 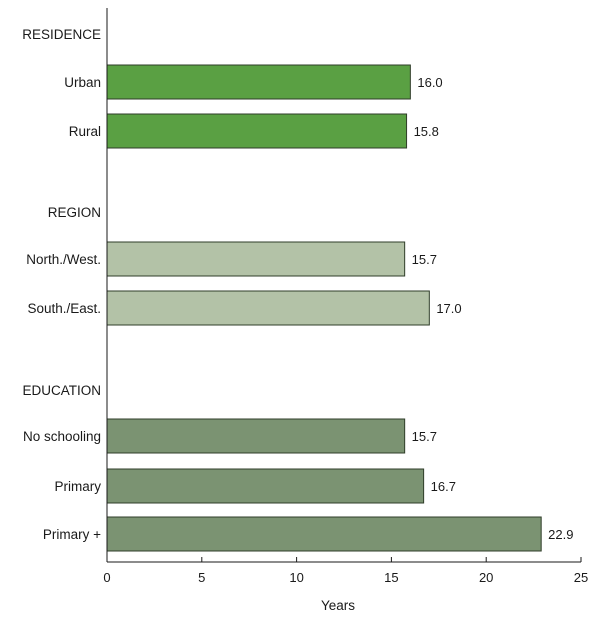 I want to click on group-label-residence: RESIDENCE, so click(x=61, y=34).